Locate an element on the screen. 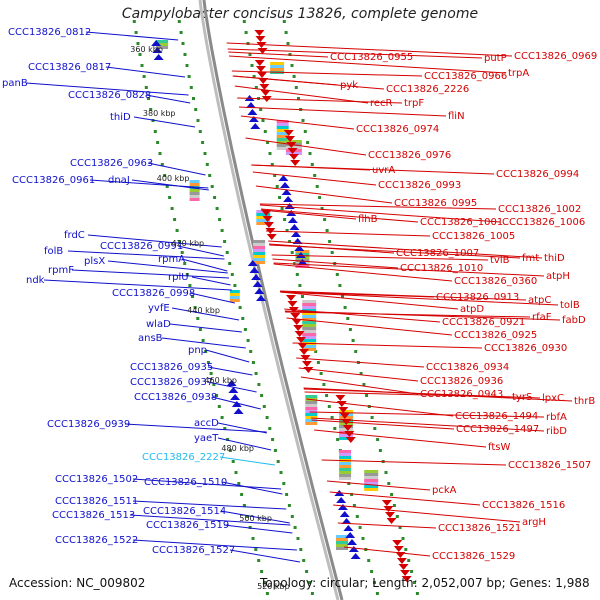 Image resolution: width=600 pixels, height=600 pixels. right-gene-label: CCC13826_0930 is located at coordinates (525, 348).